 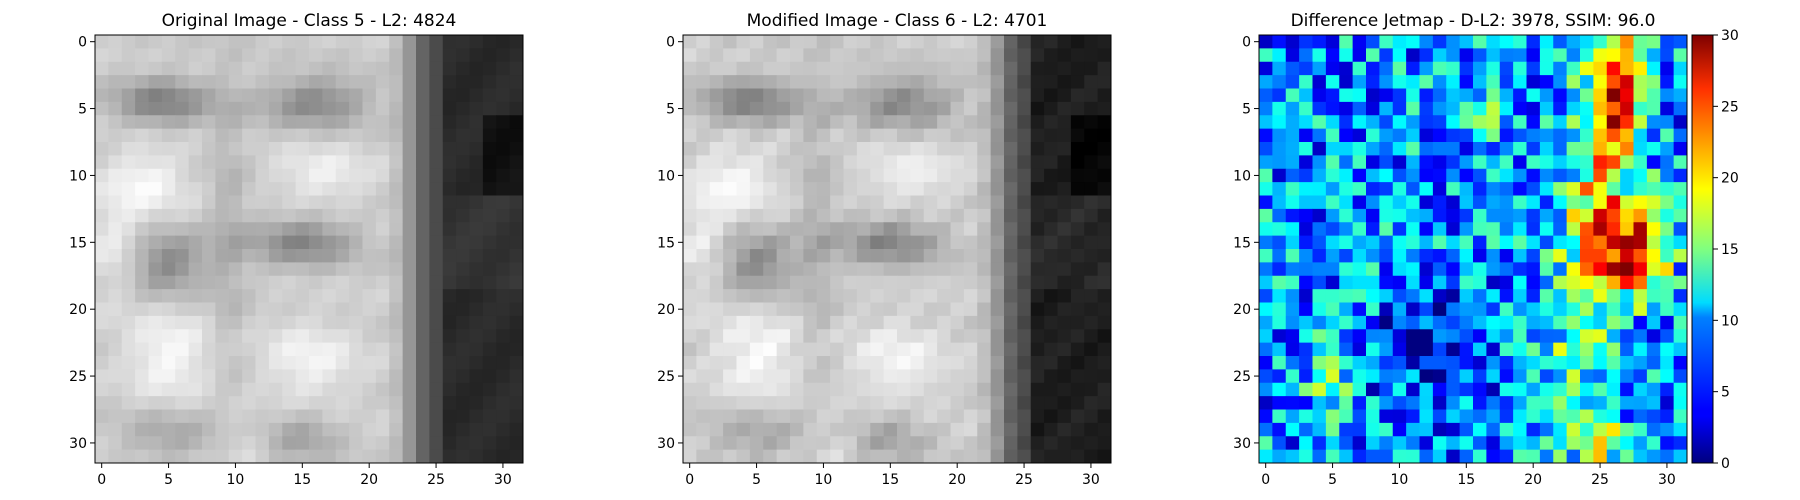 What do you see at coordinates (1246, 43) in the screenshot?
I see `y-tick-label: 0` at bounding box center [1246, 43].